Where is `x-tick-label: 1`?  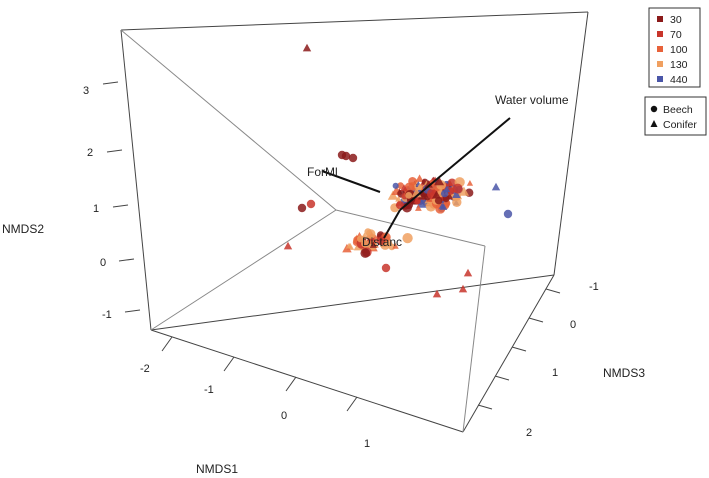 x-tick-label: 1 is located at coordinates (367, 444).